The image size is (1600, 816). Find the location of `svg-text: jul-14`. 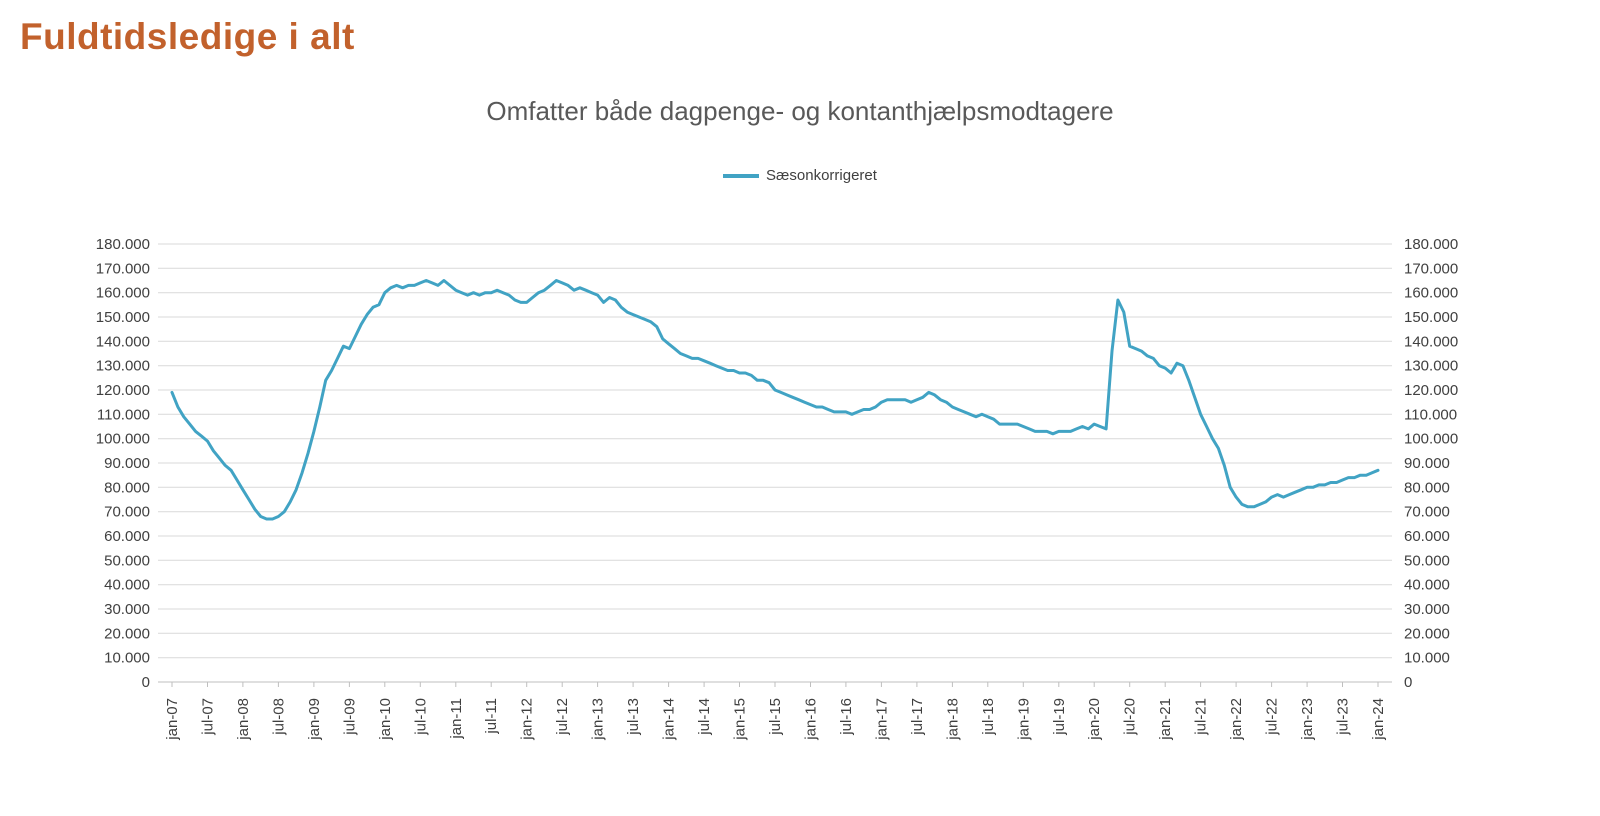

svg-text: jul-14 is located at coordinates (704, 717).